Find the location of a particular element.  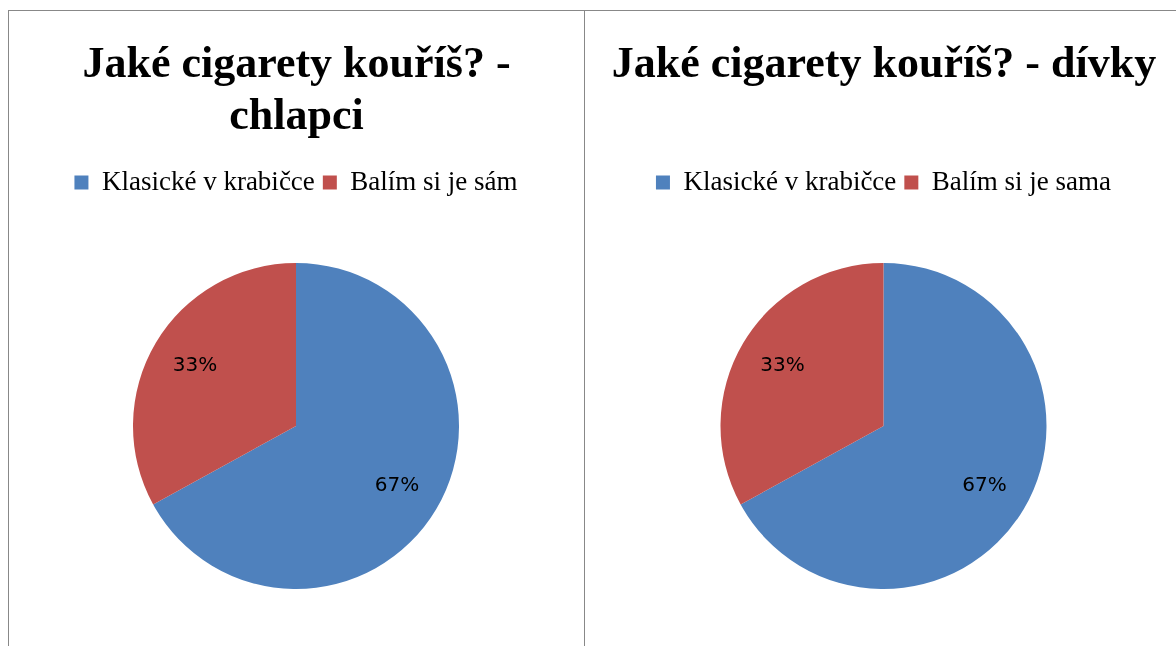

legend-label: Balím si je sám is located at coordinates (434, 180).